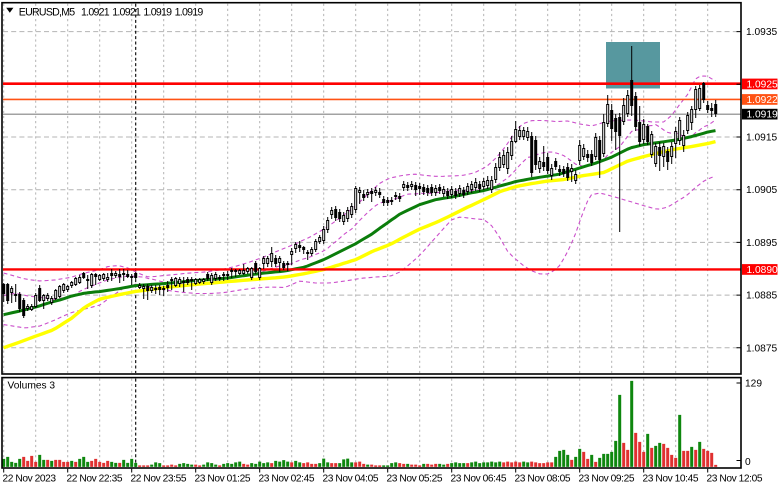 Image resolution: width=781 pixels, height=494 pixels. What do you see at coordinates (159, 479) in the screenshot?
I see `svg-text: 22 Nov 23:55` at bounding box center [159, 479].